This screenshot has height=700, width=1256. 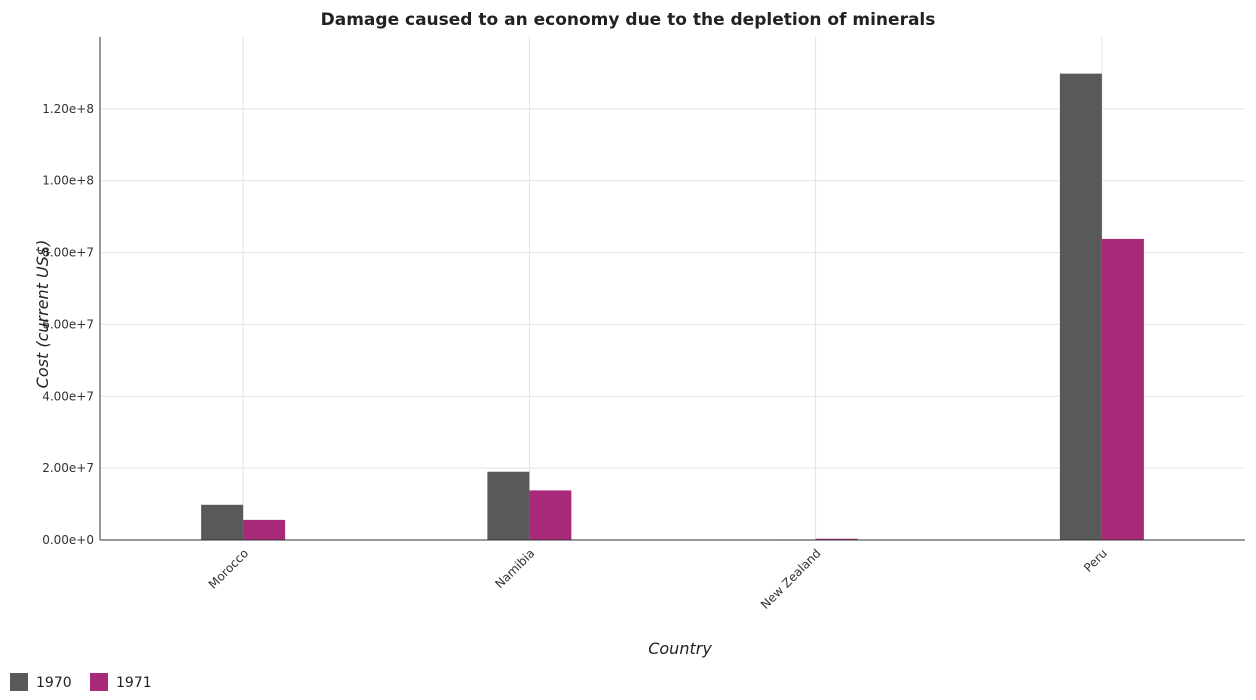 What do you see at coordinates (550, 515) in the screenshot?
I see `bar-1971-namibia` at bounding box center [550, 515].